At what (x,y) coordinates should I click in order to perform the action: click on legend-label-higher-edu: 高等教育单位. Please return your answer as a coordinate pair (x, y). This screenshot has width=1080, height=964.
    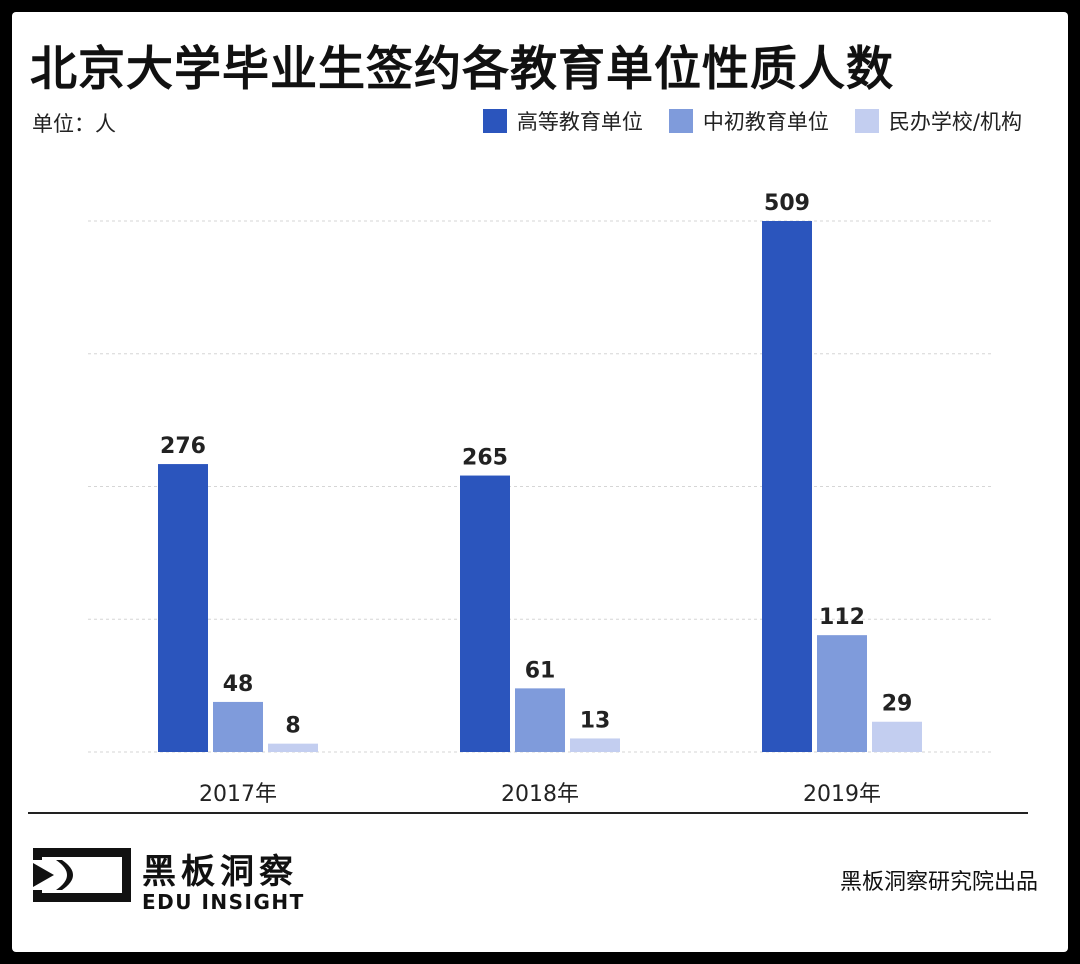
    Looking at the image, I should click on (579, 122).